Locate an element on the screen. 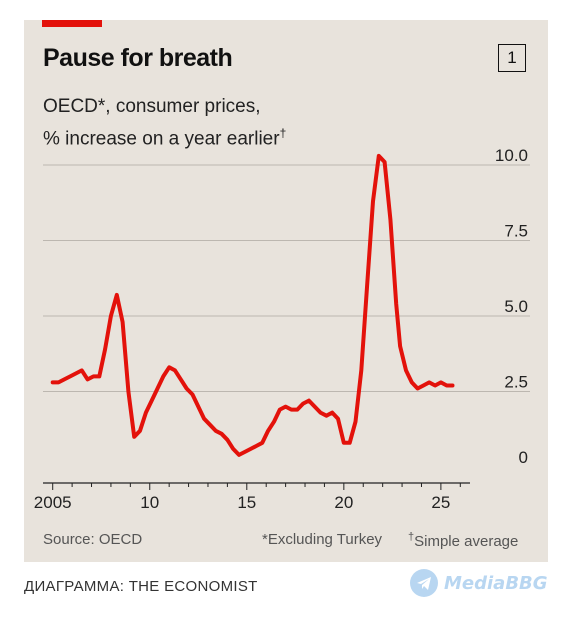  y-tick-label: 10.0 is located at coordinates (511, 155).